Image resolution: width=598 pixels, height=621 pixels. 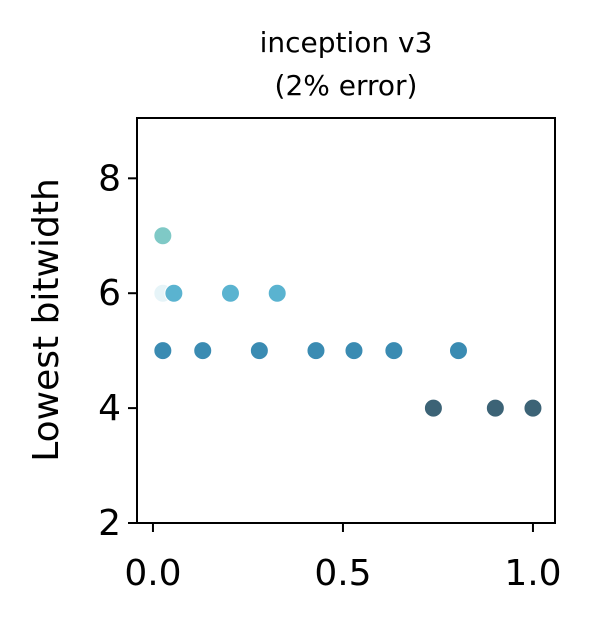 I want to click on chart-title: inception v3, so click(x=346, y=42).